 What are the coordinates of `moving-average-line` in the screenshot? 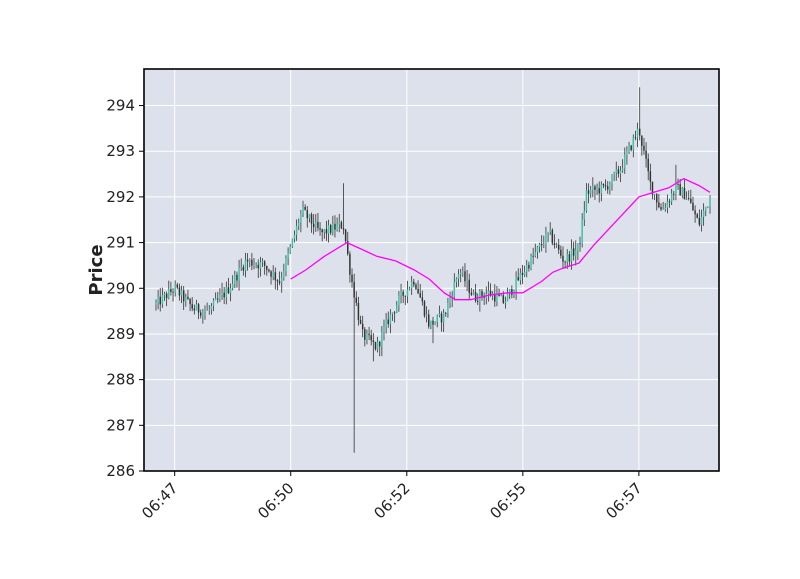 It's located at (500, 239).